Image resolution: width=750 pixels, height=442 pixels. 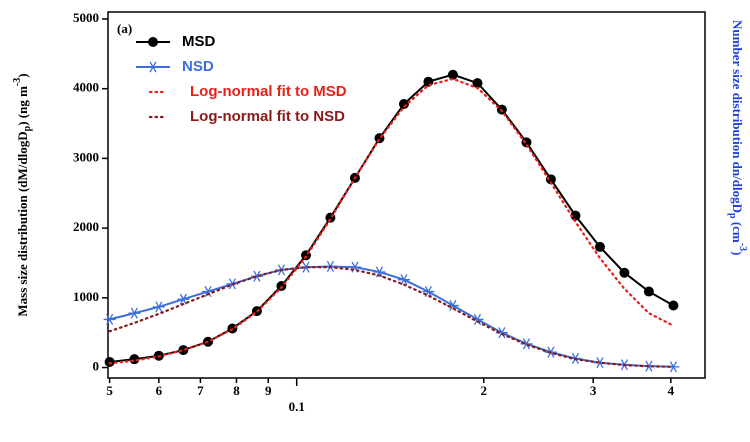 What do you see at coordinates (268, 91) in the screenshot?
I see `legend-label: Log-normal fit to MSD` at bounding box center [268, 91].